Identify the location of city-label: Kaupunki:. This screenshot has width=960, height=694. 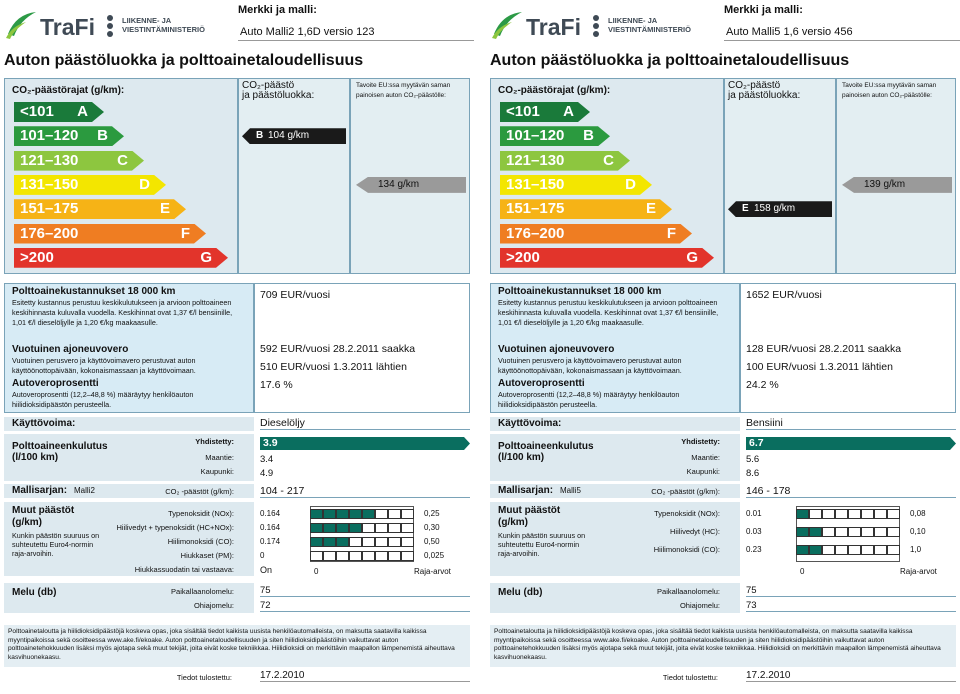
(703, 471).